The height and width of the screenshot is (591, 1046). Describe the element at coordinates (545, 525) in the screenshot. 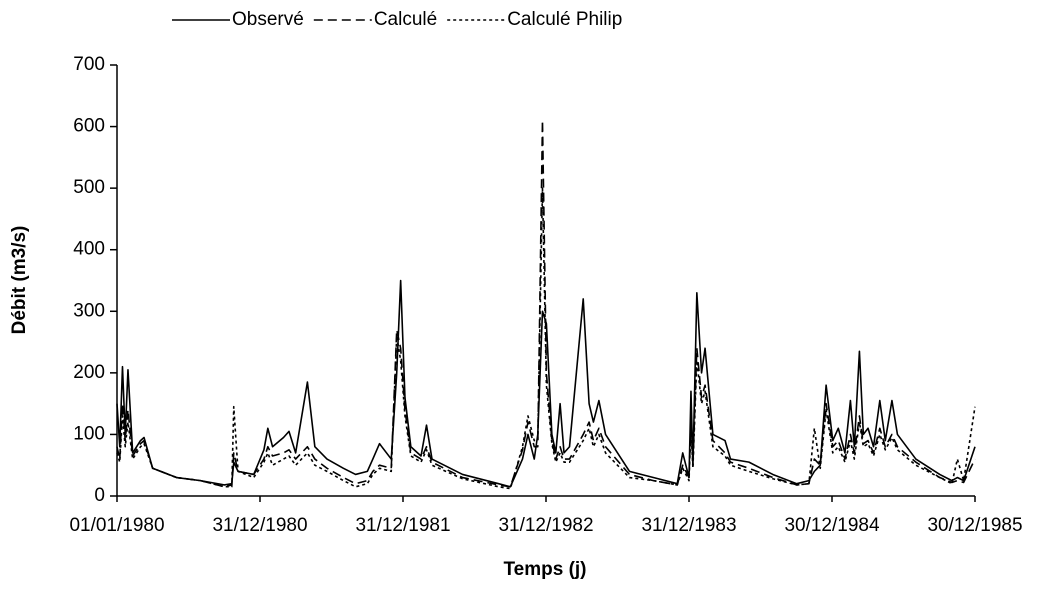

I see `x-tick-label: 31/12/1982` at that location.